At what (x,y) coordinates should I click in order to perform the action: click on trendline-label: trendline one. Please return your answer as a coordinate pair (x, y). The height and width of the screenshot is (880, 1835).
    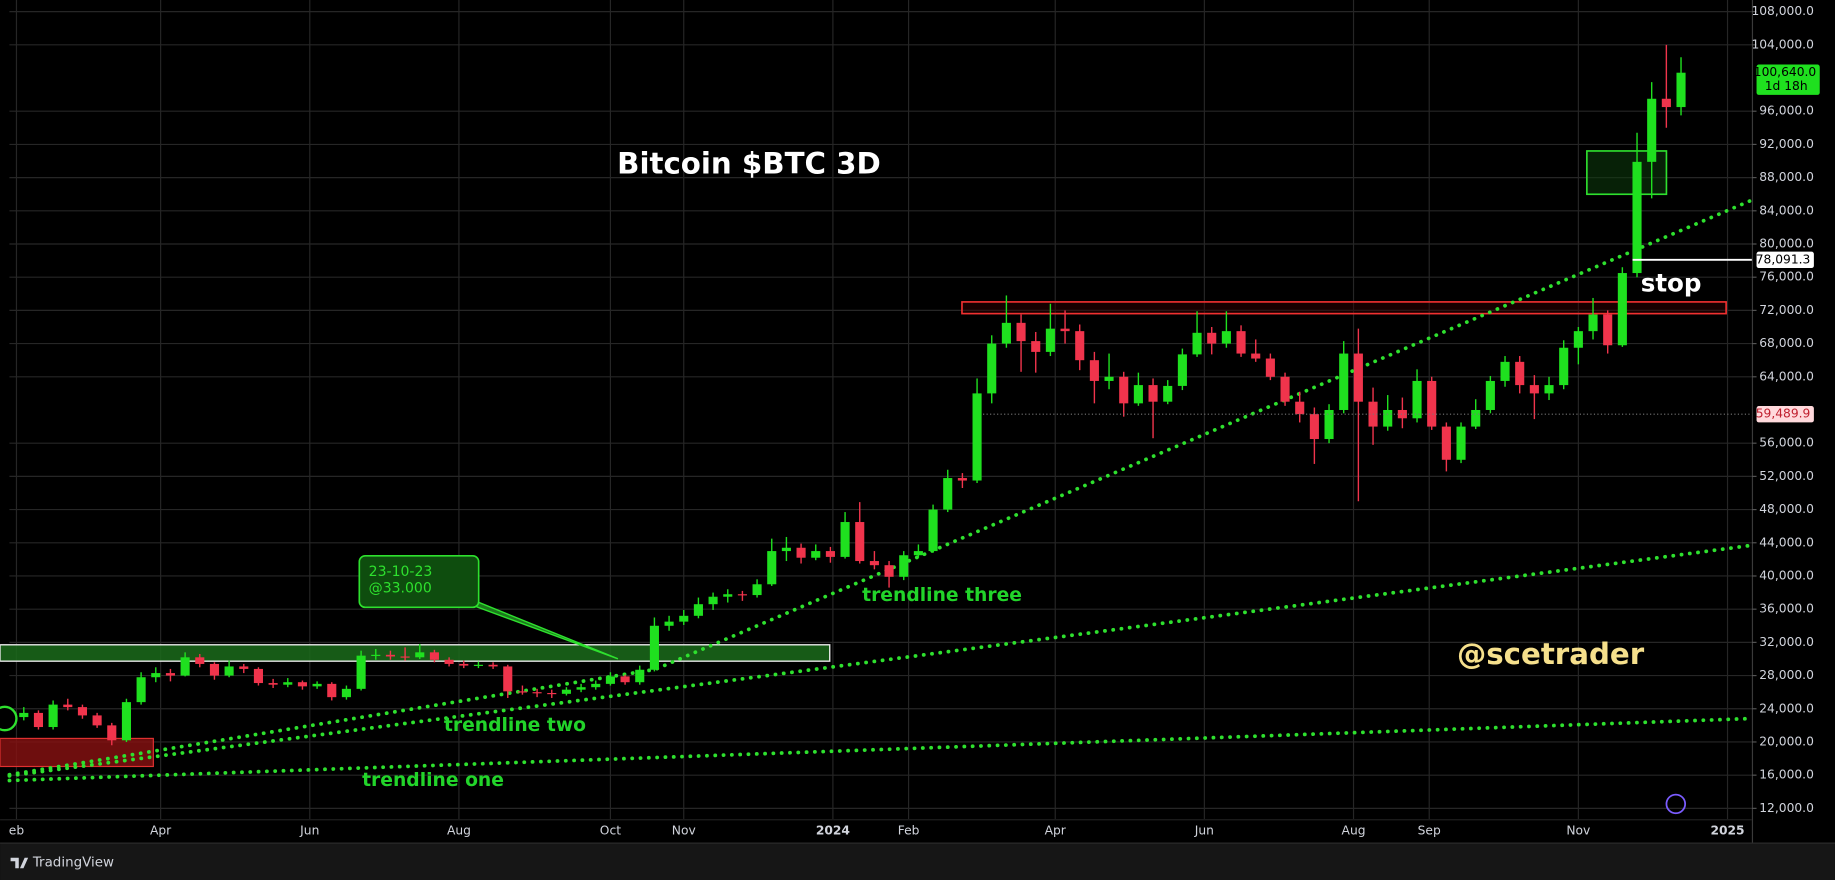
    Looking at the image, I should click on (433, 780).